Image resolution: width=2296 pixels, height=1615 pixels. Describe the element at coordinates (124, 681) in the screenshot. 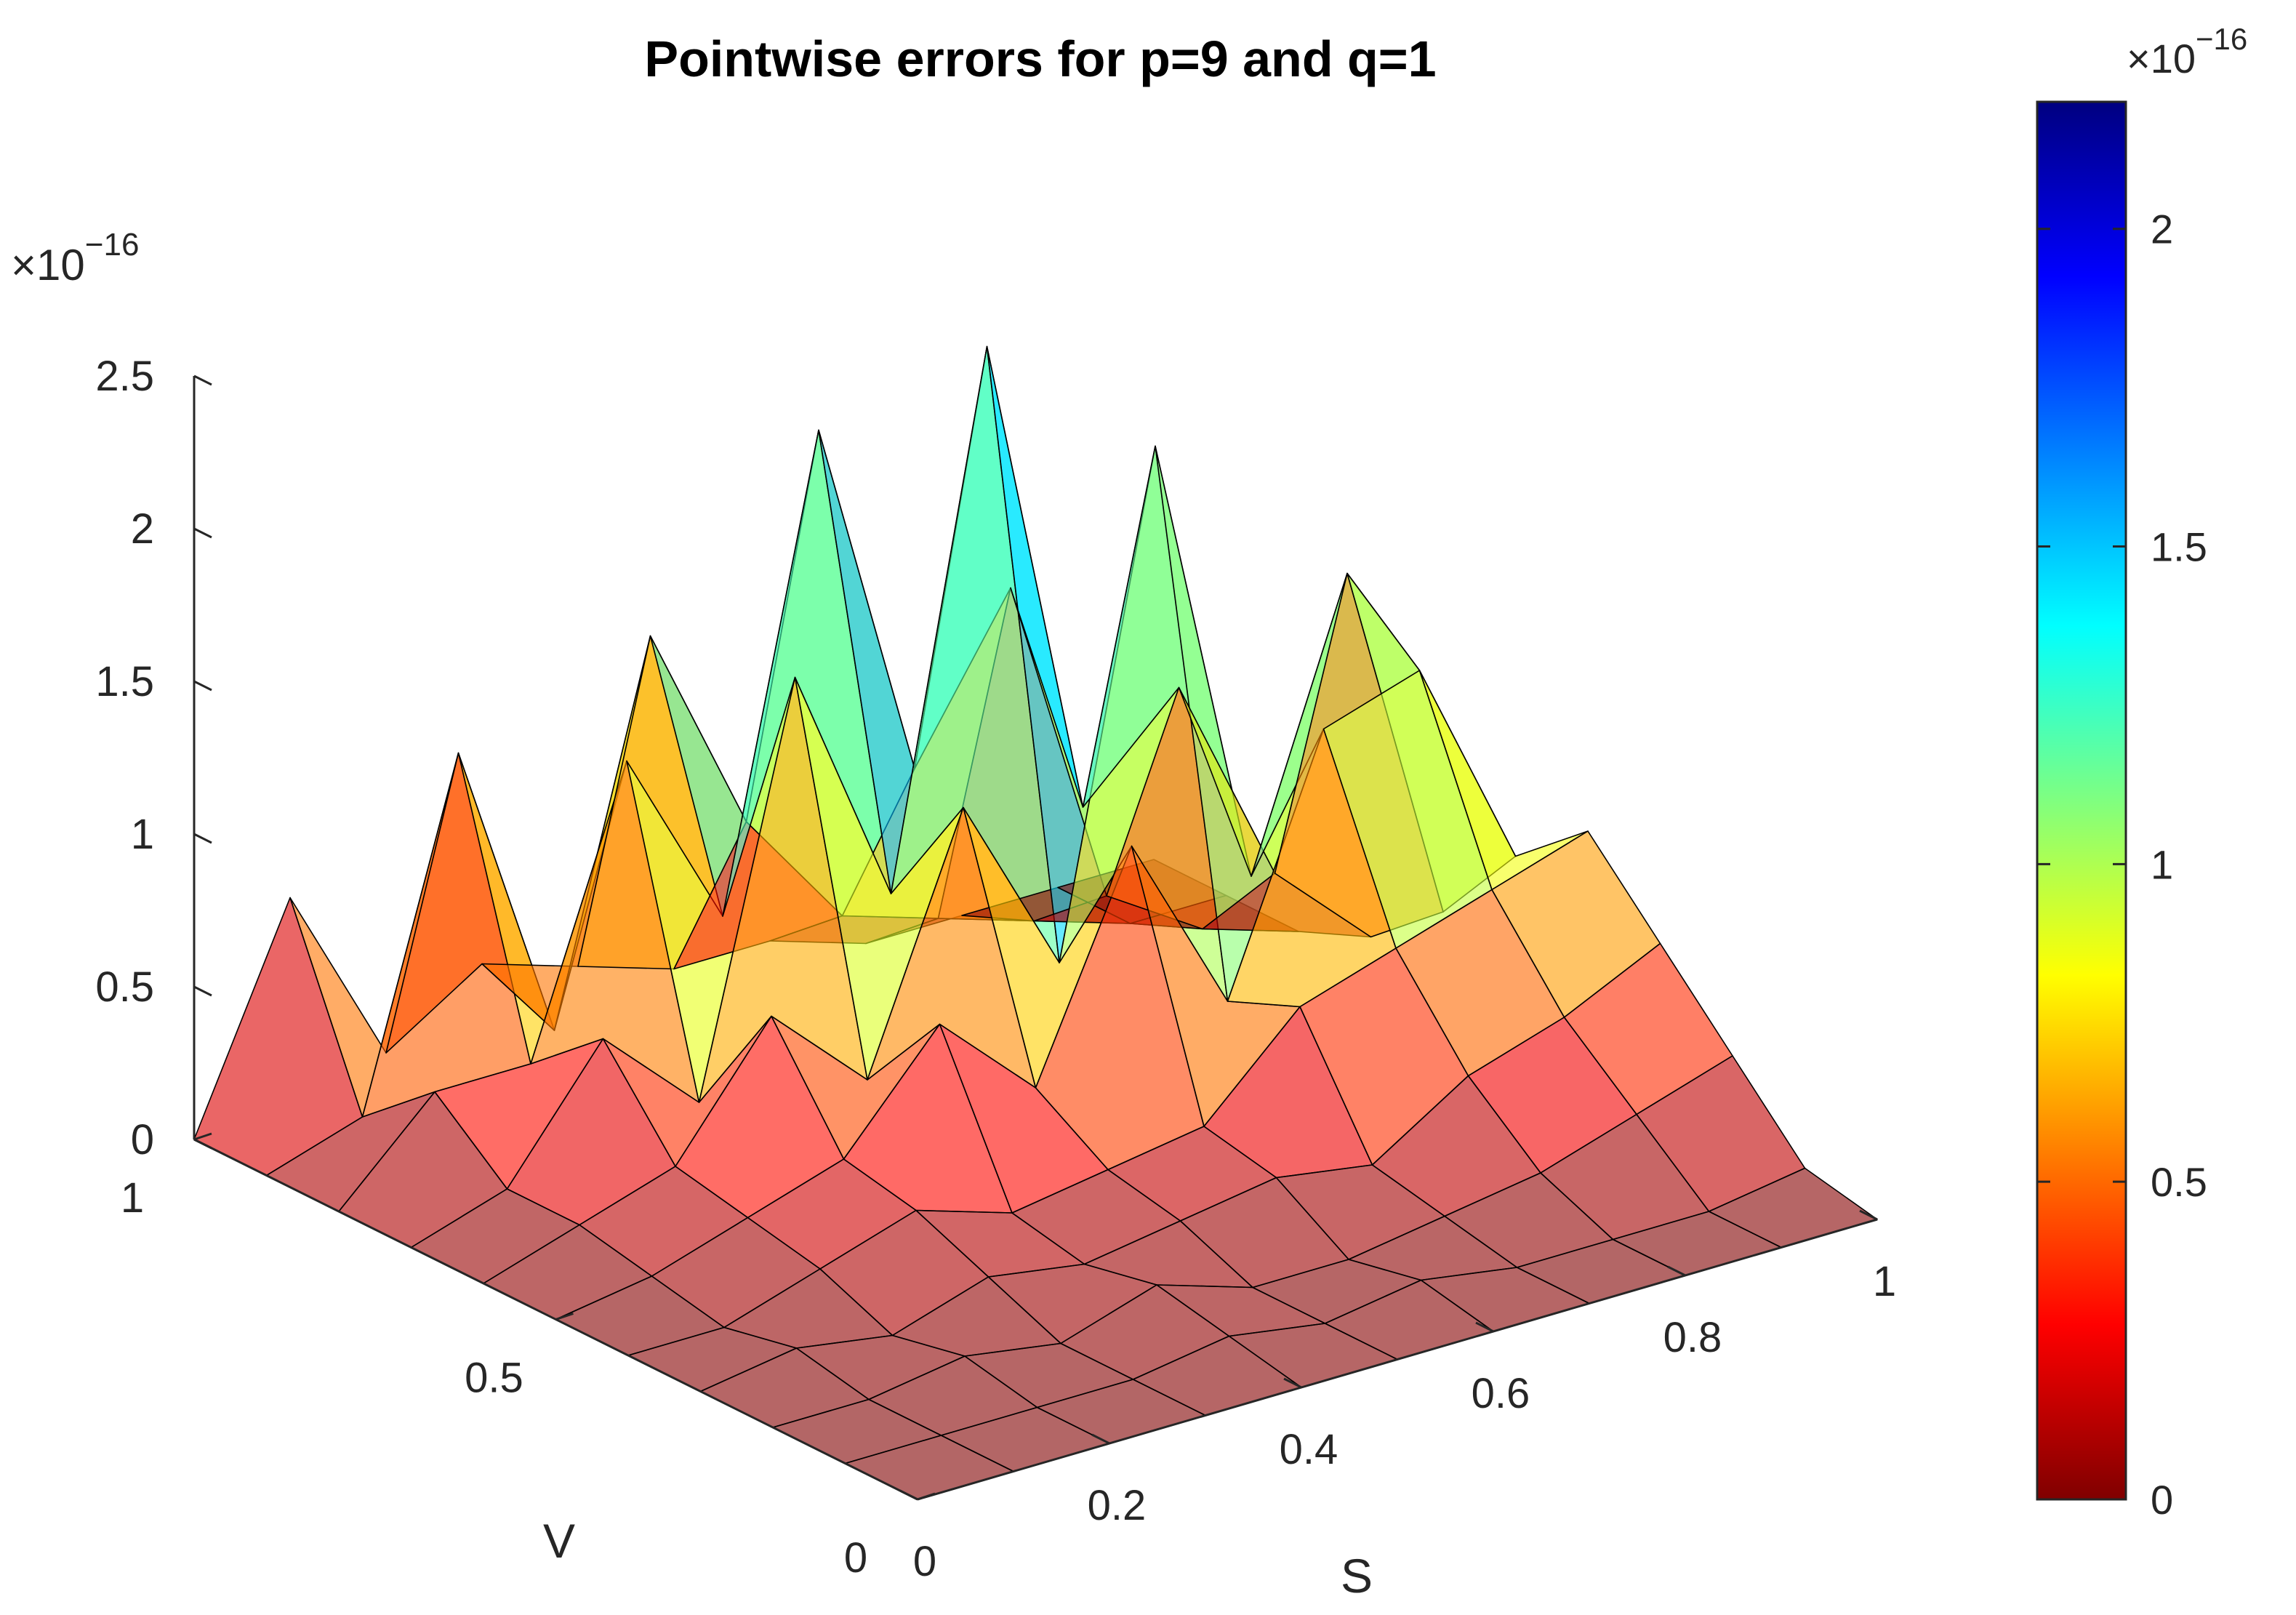

I see `z-tick-label: 1.5` at that location.